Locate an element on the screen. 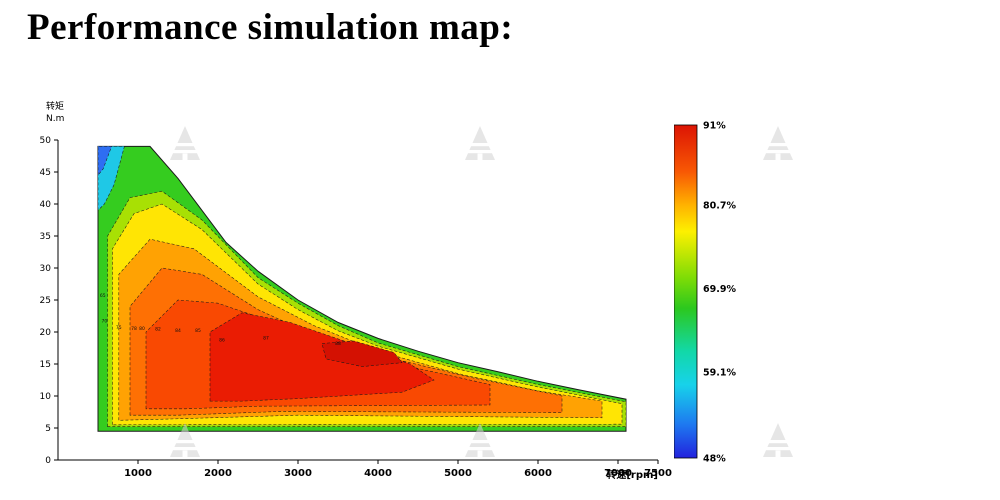 The width and height of the screenshot is (1000, 500). y-tick-label: 40 is located at coordinates (46, 205).